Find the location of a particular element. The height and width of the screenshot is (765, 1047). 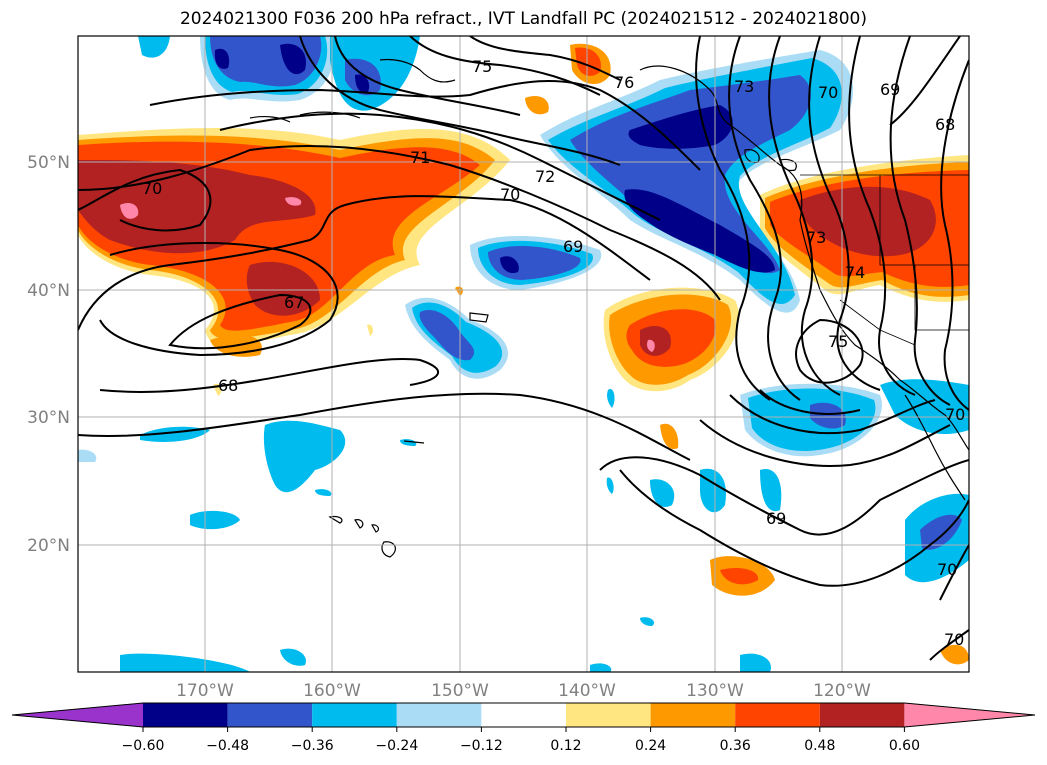

longitude-labels: 170°W 160°W 150°W 140°W 130°W 120°W is located at coordinates (523, 691).